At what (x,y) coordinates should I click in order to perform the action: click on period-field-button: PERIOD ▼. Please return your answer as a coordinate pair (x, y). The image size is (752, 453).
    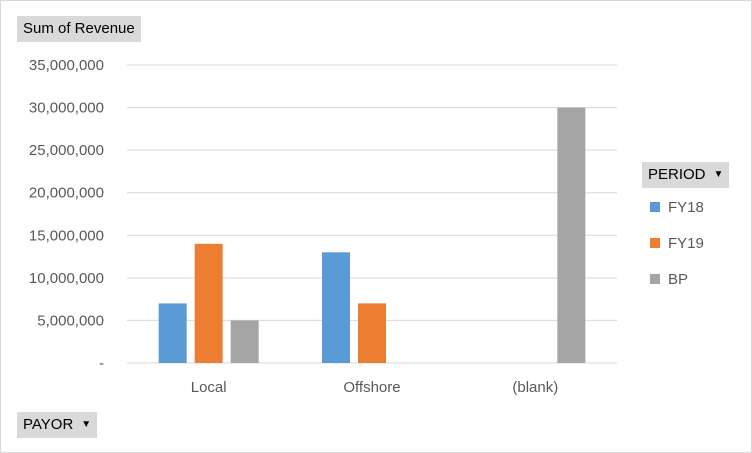
    Looking at the image, I should click on (686, 175).